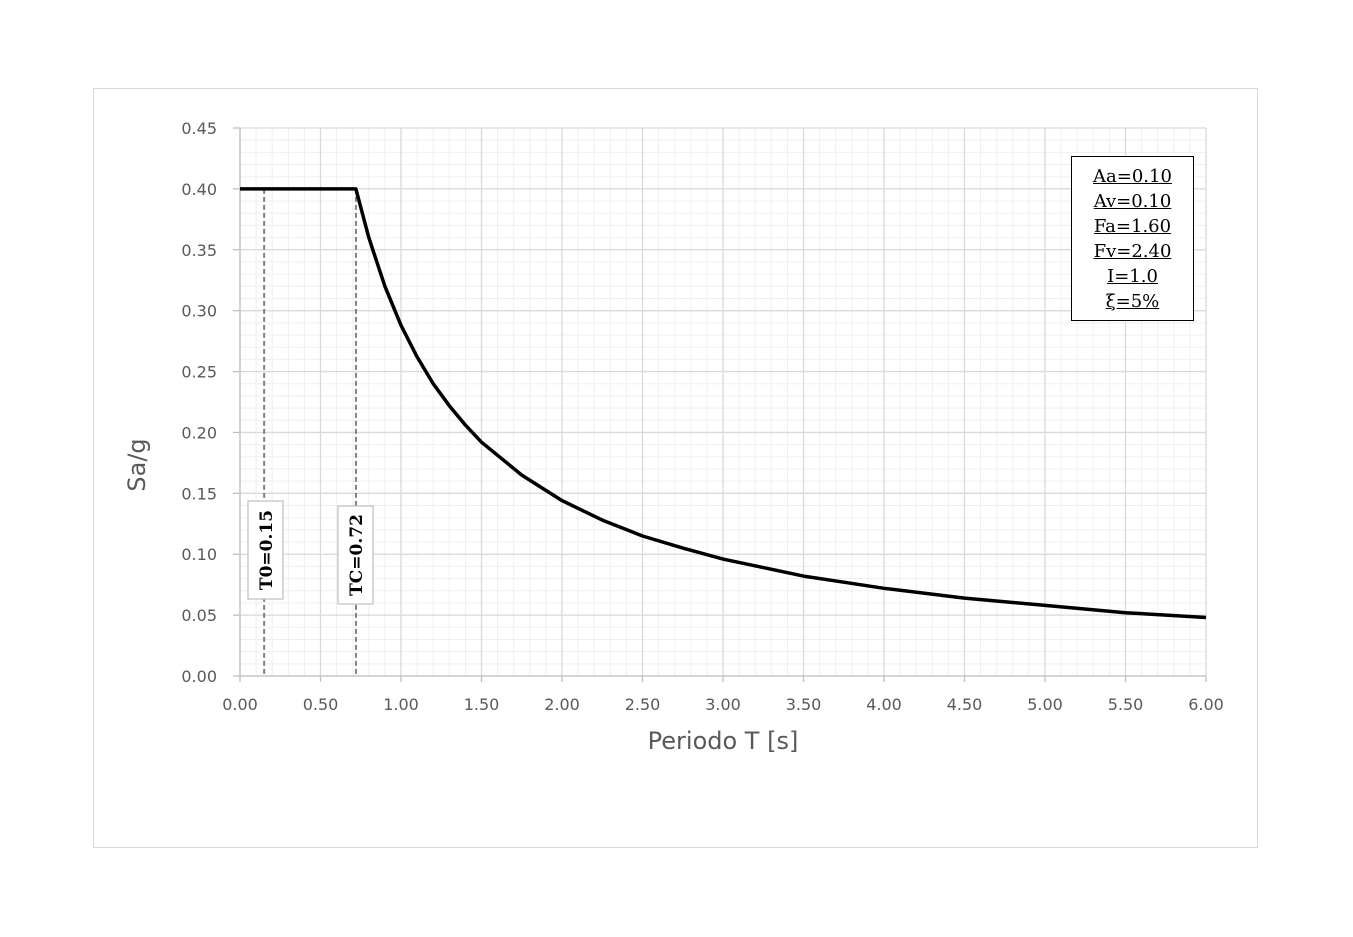 The image size is (1353, 937). I want to click on param-xi: ξ=5%, so click(1132, 301).